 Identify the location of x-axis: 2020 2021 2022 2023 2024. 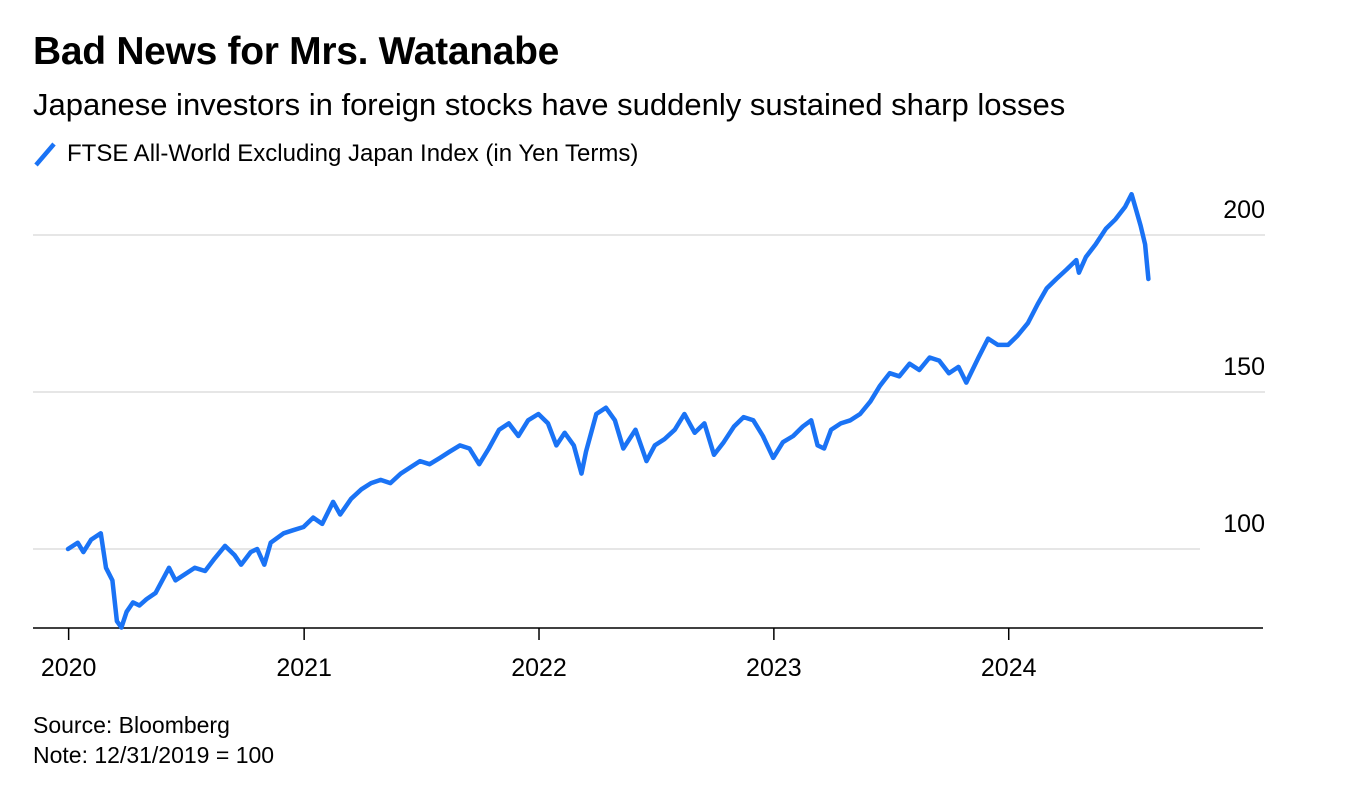
(648, 654).